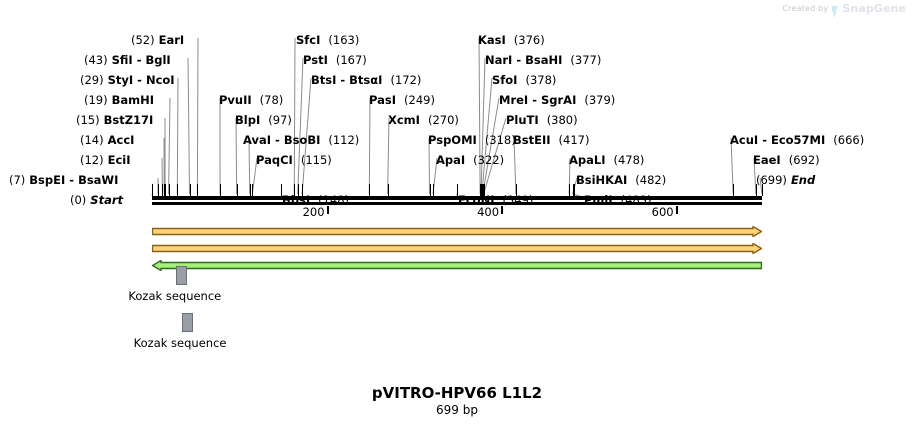  I want to click on enzyme-label-sfci: SfcI (163), so click(327, 40).